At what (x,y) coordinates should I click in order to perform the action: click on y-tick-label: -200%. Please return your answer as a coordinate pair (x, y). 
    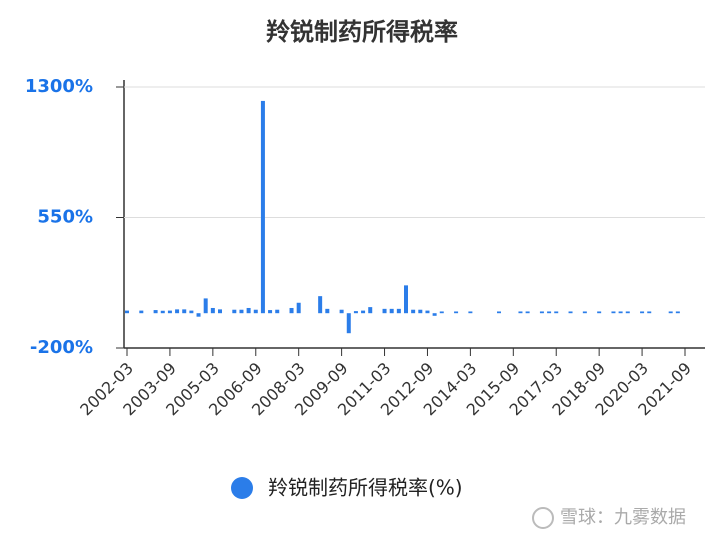
    Looking at the image, I should click on (61, 347).